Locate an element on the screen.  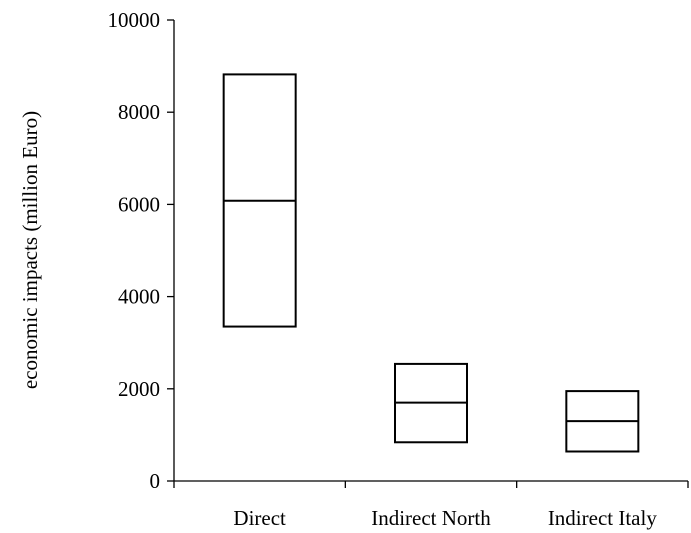
x-axis: Direct Indirect North Indirect Italy is located at coordinates (431, 505).